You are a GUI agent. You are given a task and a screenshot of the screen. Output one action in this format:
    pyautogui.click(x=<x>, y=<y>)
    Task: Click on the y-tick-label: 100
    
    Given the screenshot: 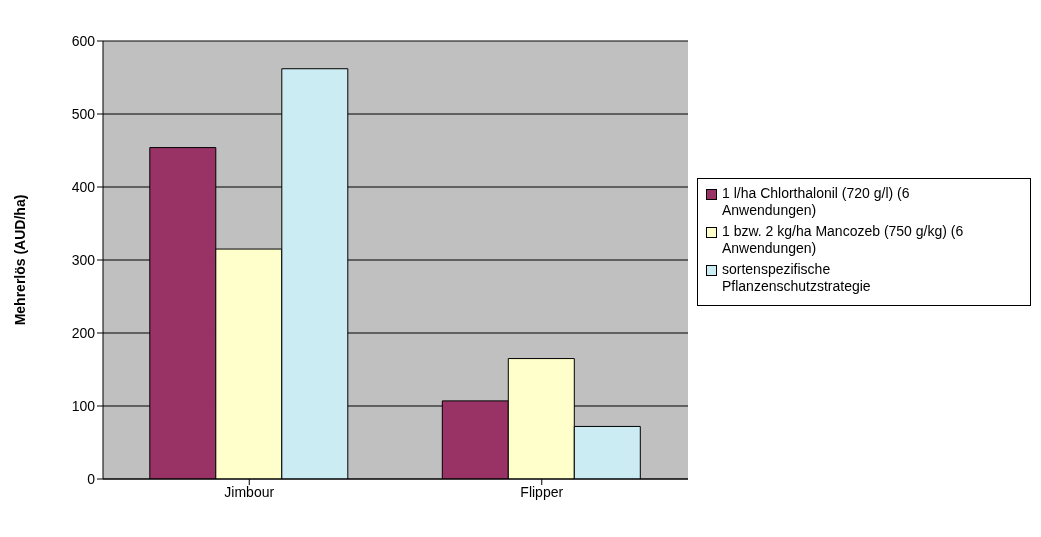 What is the action you would take?
    pyautogui.click(x=83, y=405)
    